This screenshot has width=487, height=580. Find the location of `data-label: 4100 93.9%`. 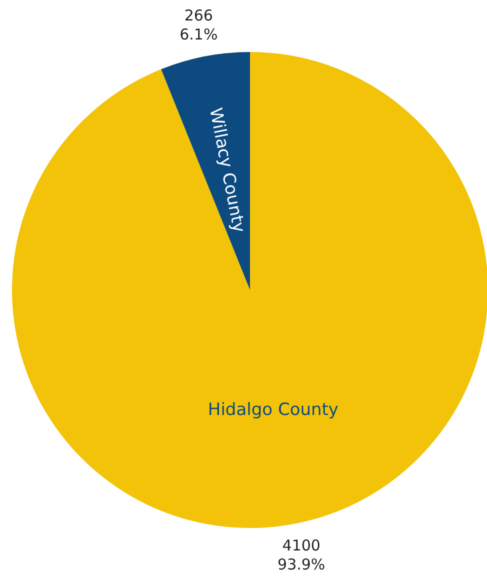

data-label: 4100 93.9% is located at coordinates (302, 555).